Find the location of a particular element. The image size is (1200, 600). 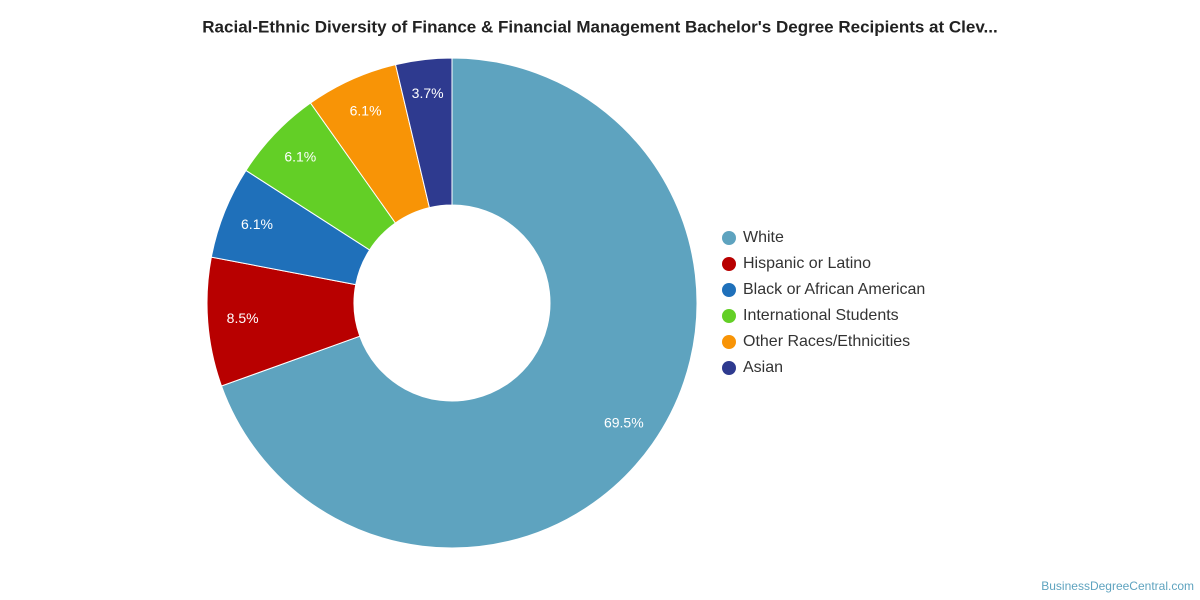

legend-label: White is located at coordinates (763, 237).